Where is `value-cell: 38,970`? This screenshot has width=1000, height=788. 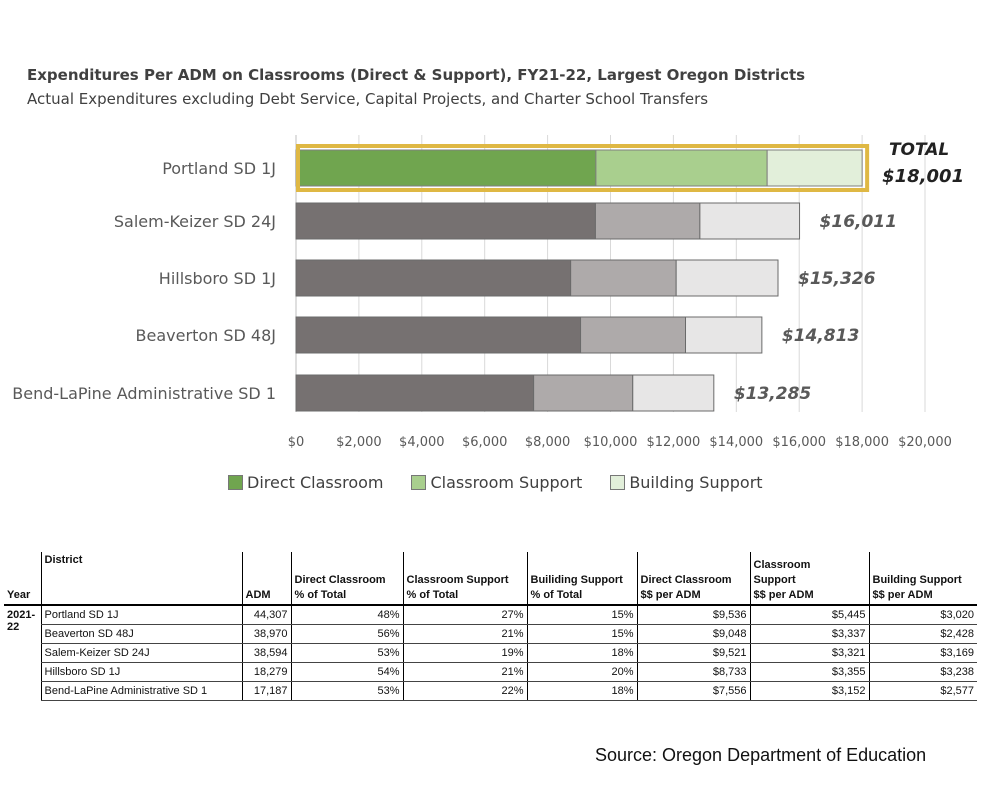 value-cell: 38,970 is located at coordinates (266, 634).